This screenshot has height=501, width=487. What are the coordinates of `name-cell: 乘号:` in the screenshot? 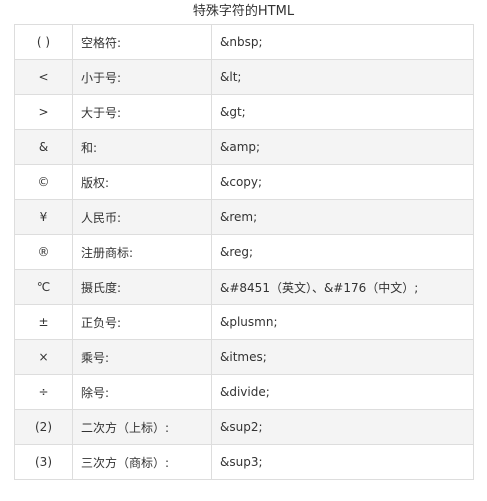 It's located at (142, 357).